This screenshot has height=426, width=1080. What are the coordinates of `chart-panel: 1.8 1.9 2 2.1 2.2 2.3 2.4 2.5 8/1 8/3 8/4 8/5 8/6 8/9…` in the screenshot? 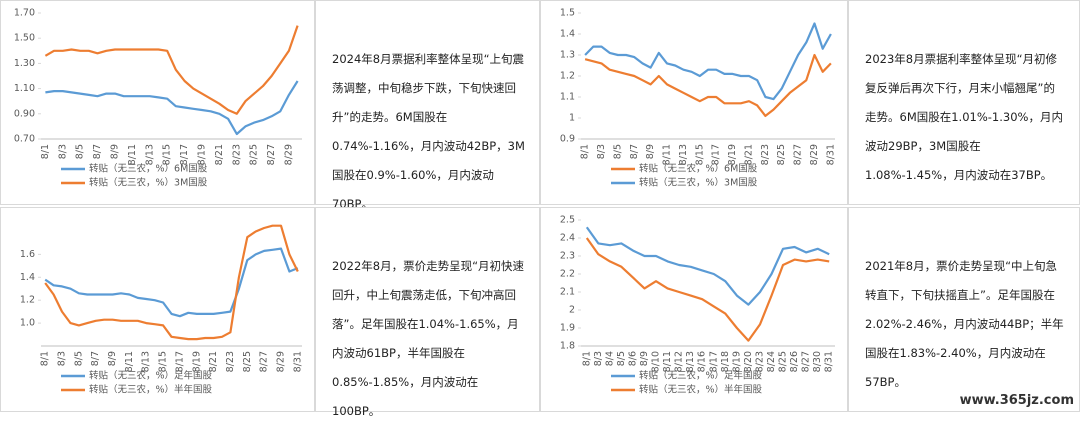 It's located at (694, 309).